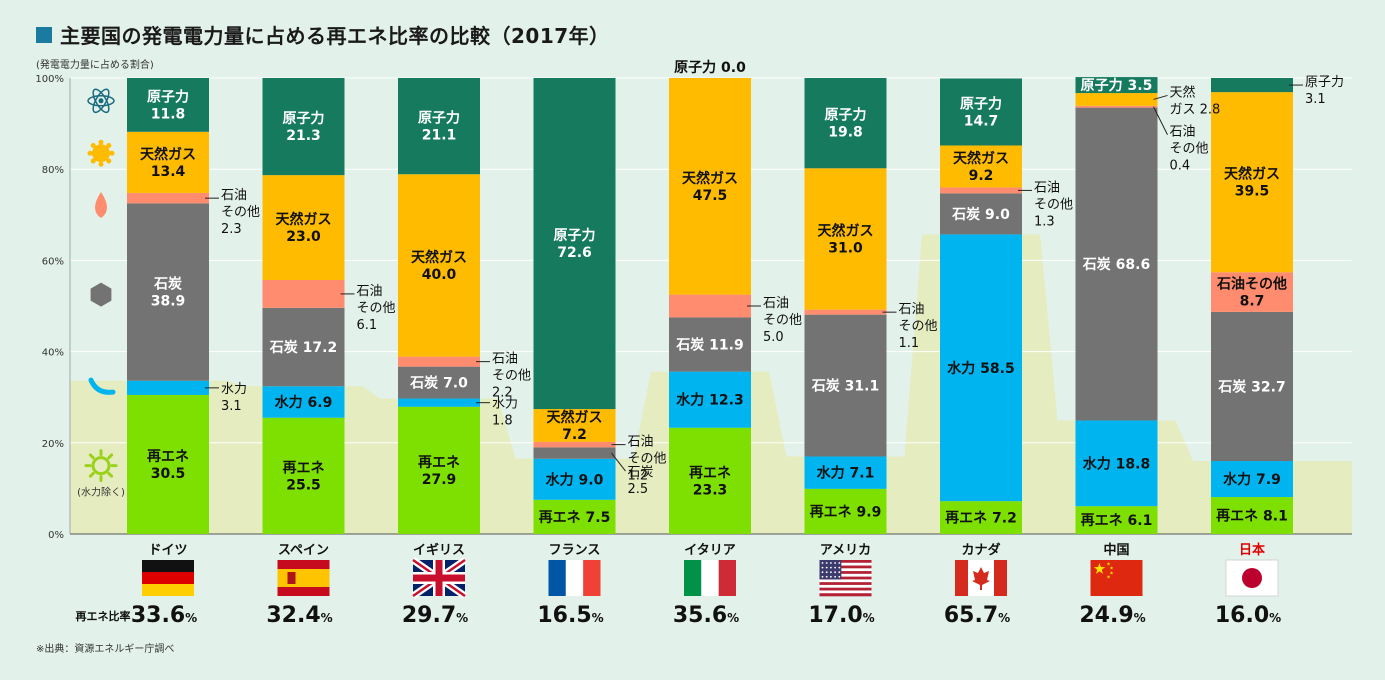 This screenshot has width=1385, height=680. I want to click on y-tick-label: 20%, so click(53, 444).